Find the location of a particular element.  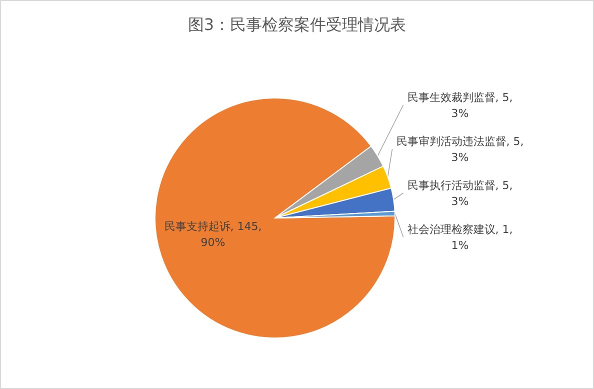

slice-label: 民事审判活动违法监督, 5, 3% is located at coordinates (460, 149).